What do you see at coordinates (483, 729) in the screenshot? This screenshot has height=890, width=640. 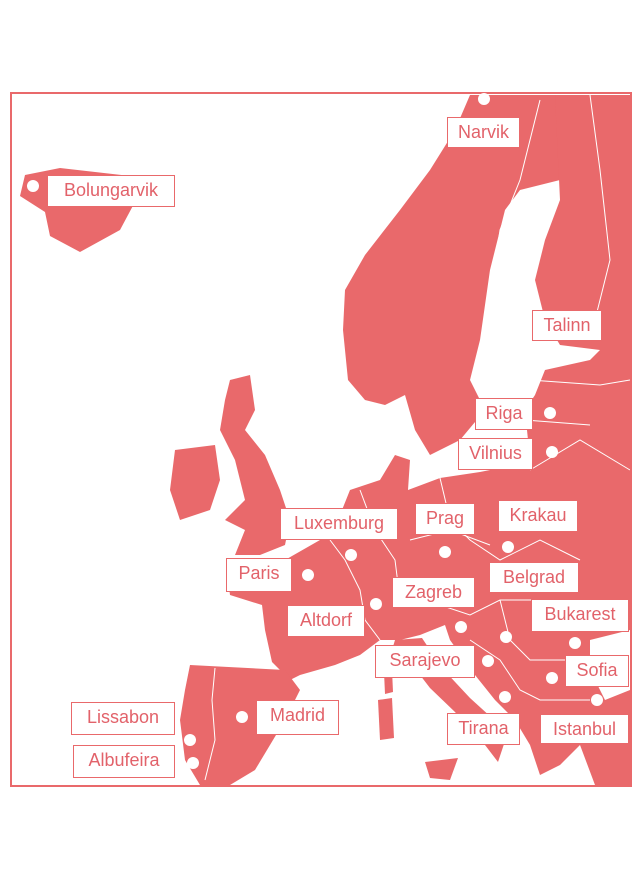 I see `city-label-tirana: Tirana` at bounding box center [483, 729].